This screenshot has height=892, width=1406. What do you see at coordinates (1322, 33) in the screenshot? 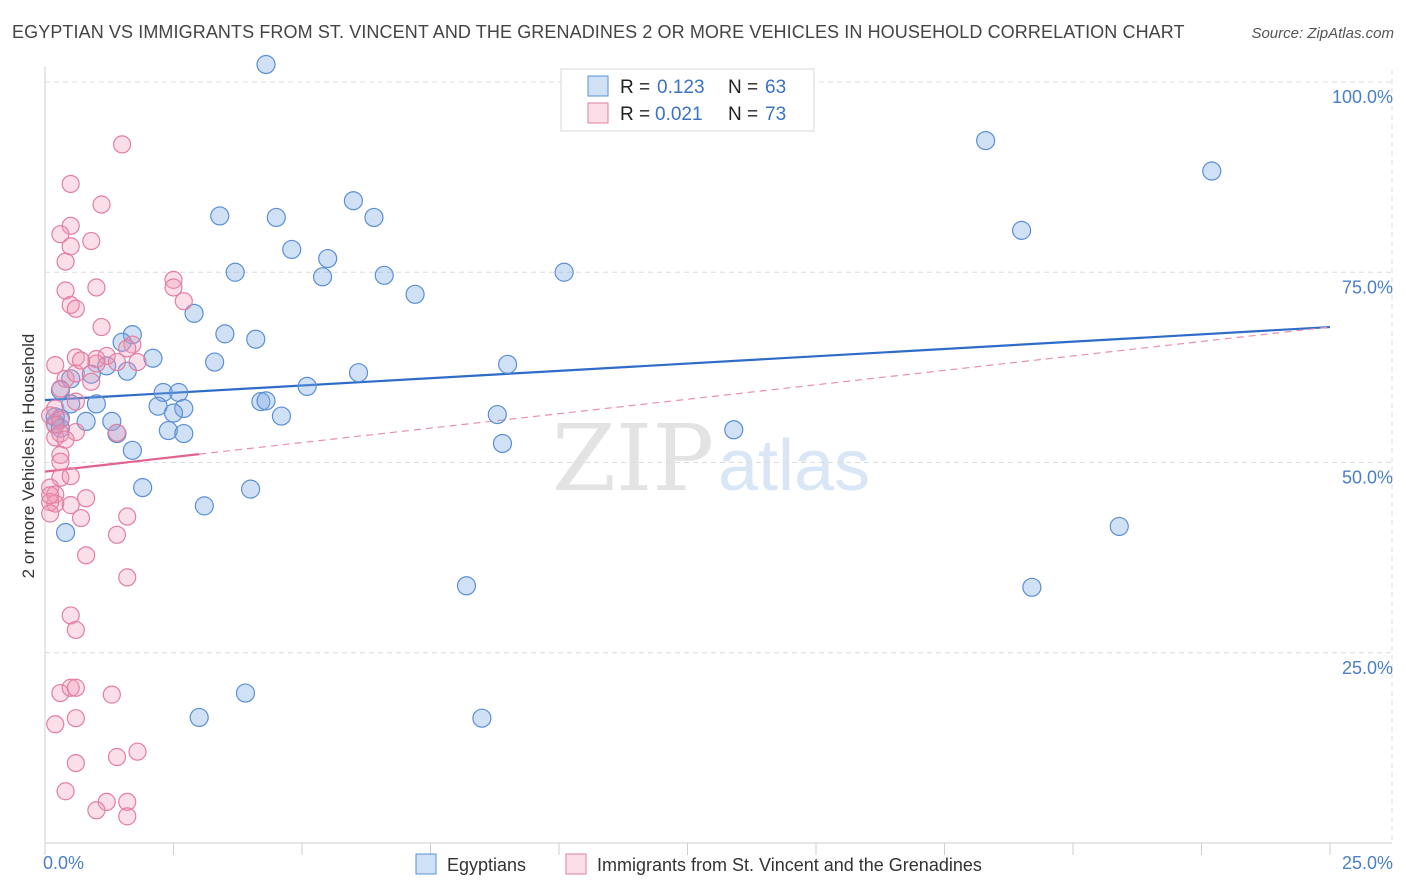
I see `chart-source: Source: ZipAtlas.com` at bounding box center [1322, 33].